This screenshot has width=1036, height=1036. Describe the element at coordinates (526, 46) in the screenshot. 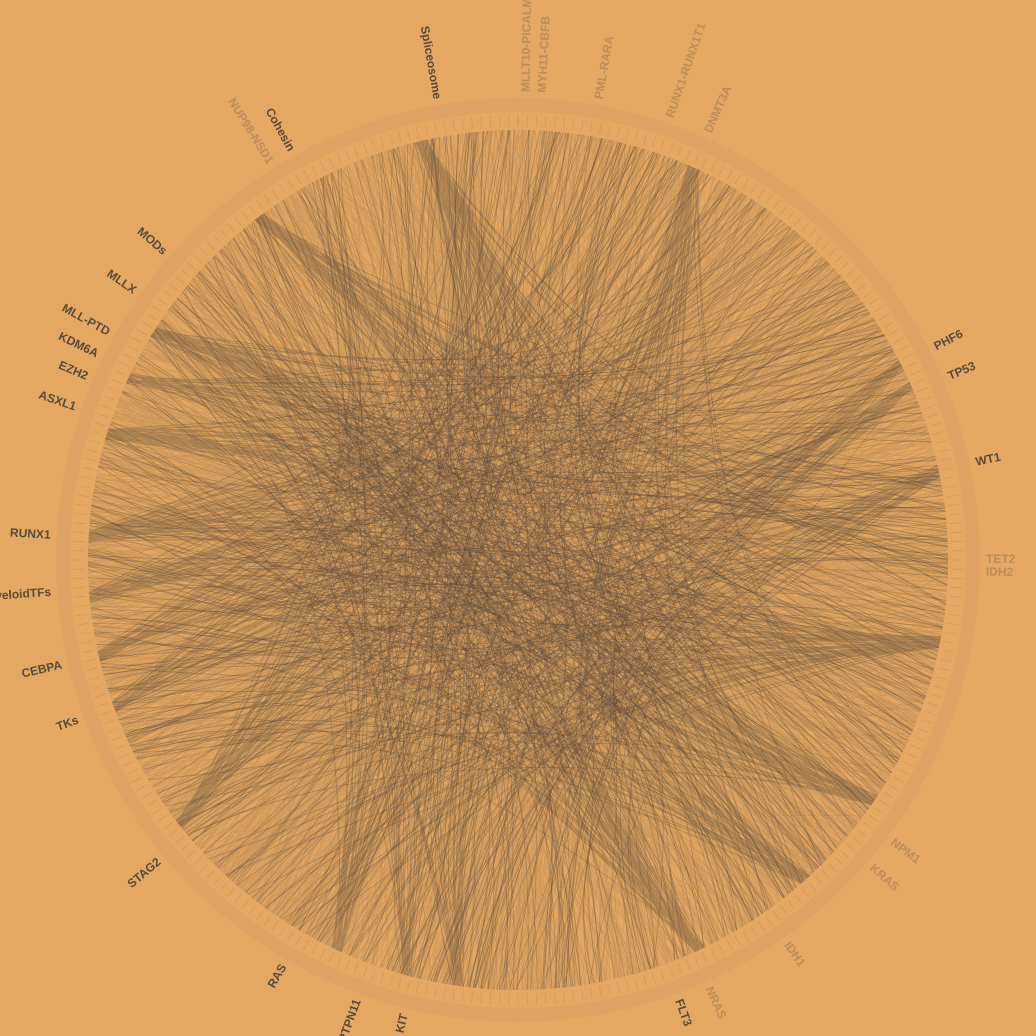

I see `gene-label: MLLT10-PICALM` at that location.